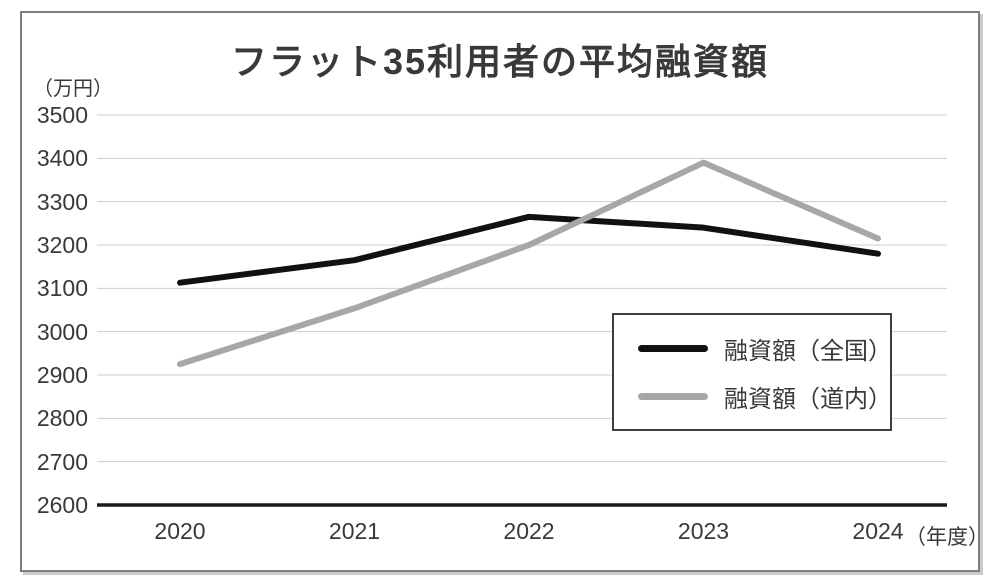 This screenshot has width=1000, height=583. What do you see at coordinates (180, 531) in the screenshot?
I see `x-tick-label: 2020` at bounding box center [180, 531].